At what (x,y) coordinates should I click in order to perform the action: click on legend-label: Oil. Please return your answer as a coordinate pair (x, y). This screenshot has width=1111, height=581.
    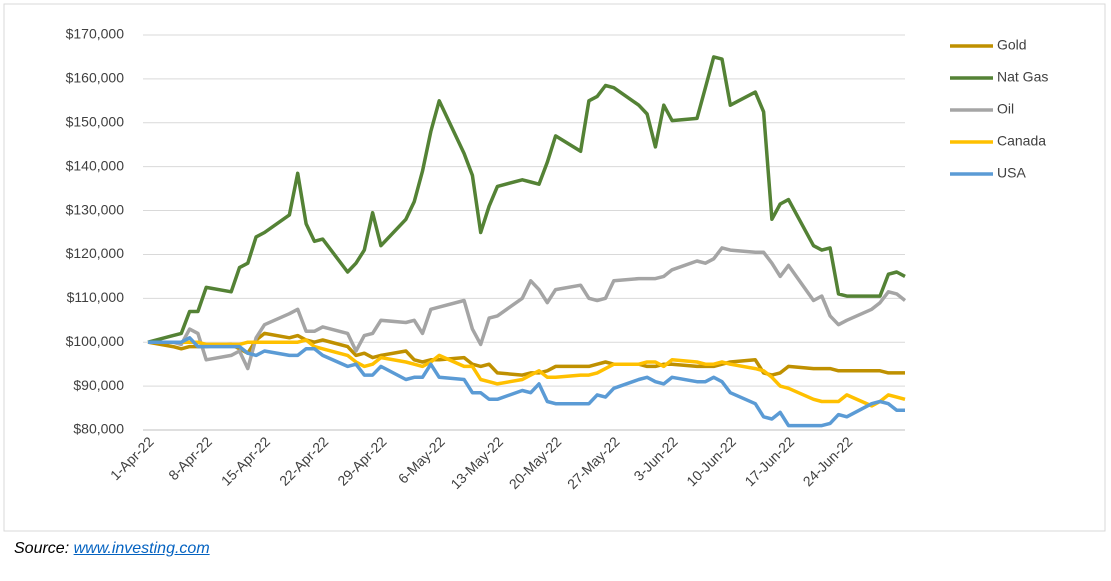
    Looking at the image, I should click on (1005, 109).